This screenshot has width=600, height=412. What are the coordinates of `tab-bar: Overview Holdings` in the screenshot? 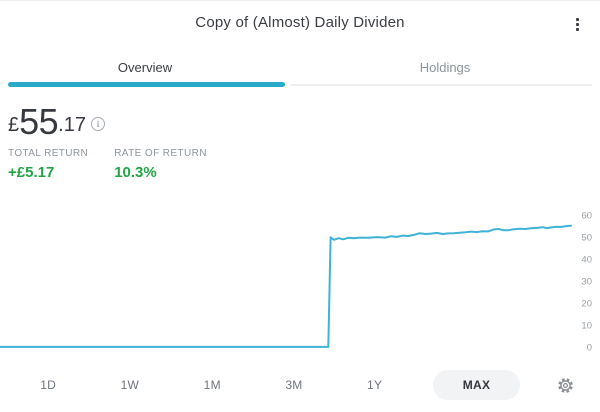 It's located at (300, 67).